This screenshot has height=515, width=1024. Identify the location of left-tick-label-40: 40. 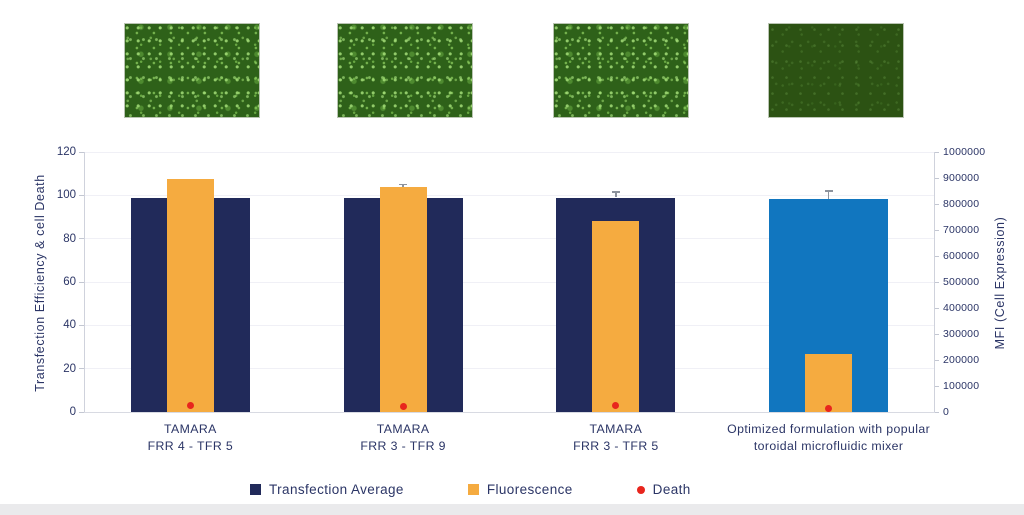
(69, 325).